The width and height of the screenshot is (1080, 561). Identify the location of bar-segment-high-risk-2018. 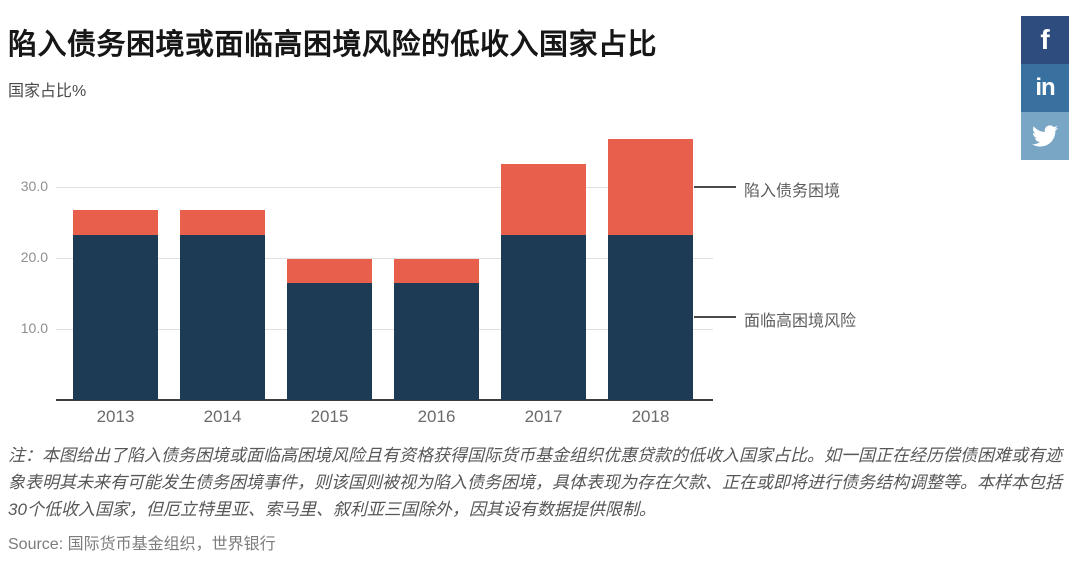
(650, 317).